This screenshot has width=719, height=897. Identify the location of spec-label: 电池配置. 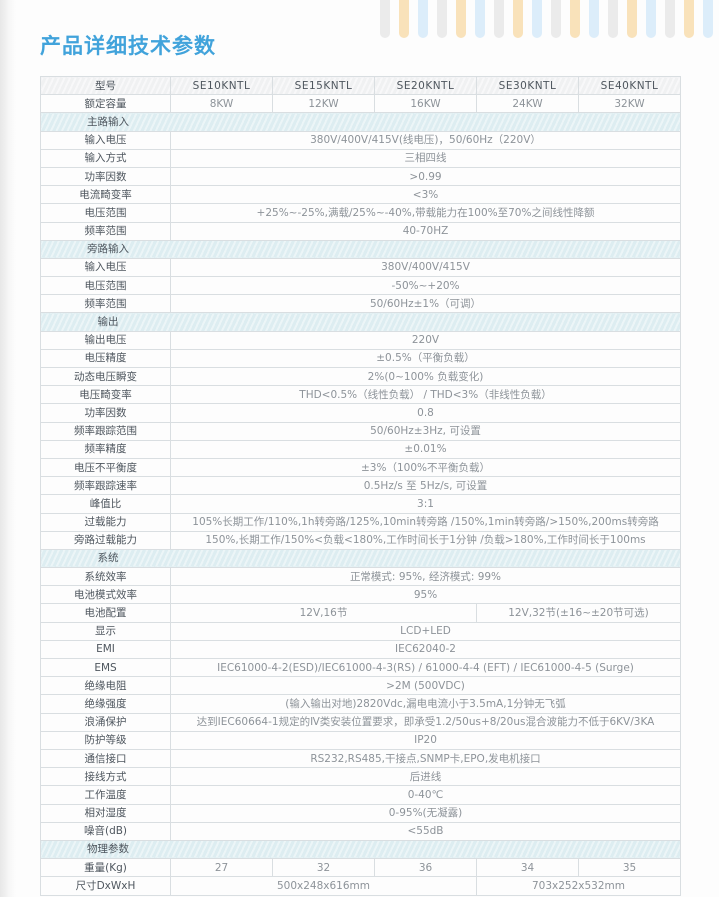
(105, 613).